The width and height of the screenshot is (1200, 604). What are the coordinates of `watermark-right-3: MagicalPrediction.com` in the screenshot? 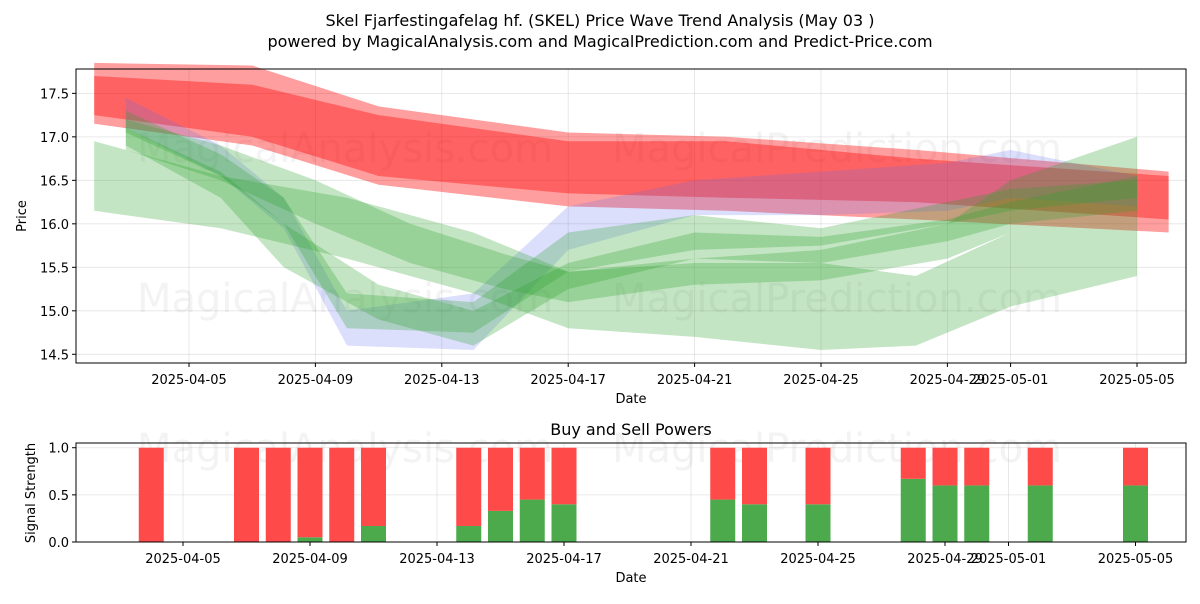 It's located at (837, 449).